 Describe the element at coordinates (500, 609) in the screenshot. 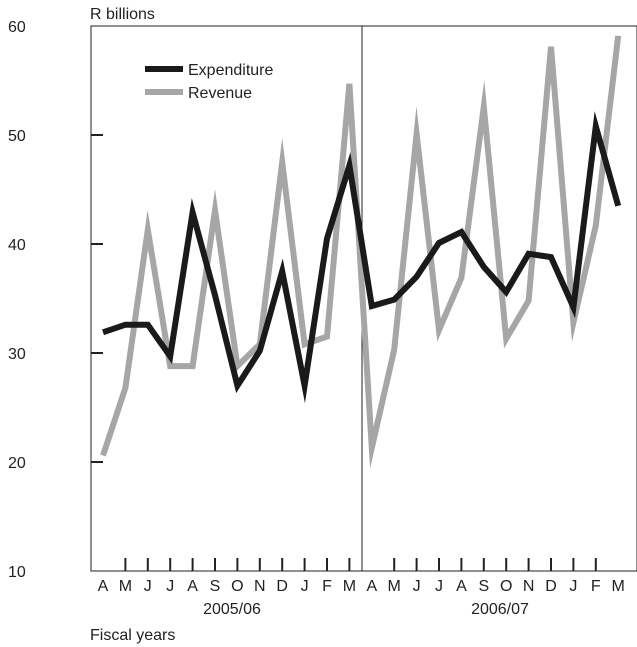

I see `period-label-2006-07: 2006/07` at that location.